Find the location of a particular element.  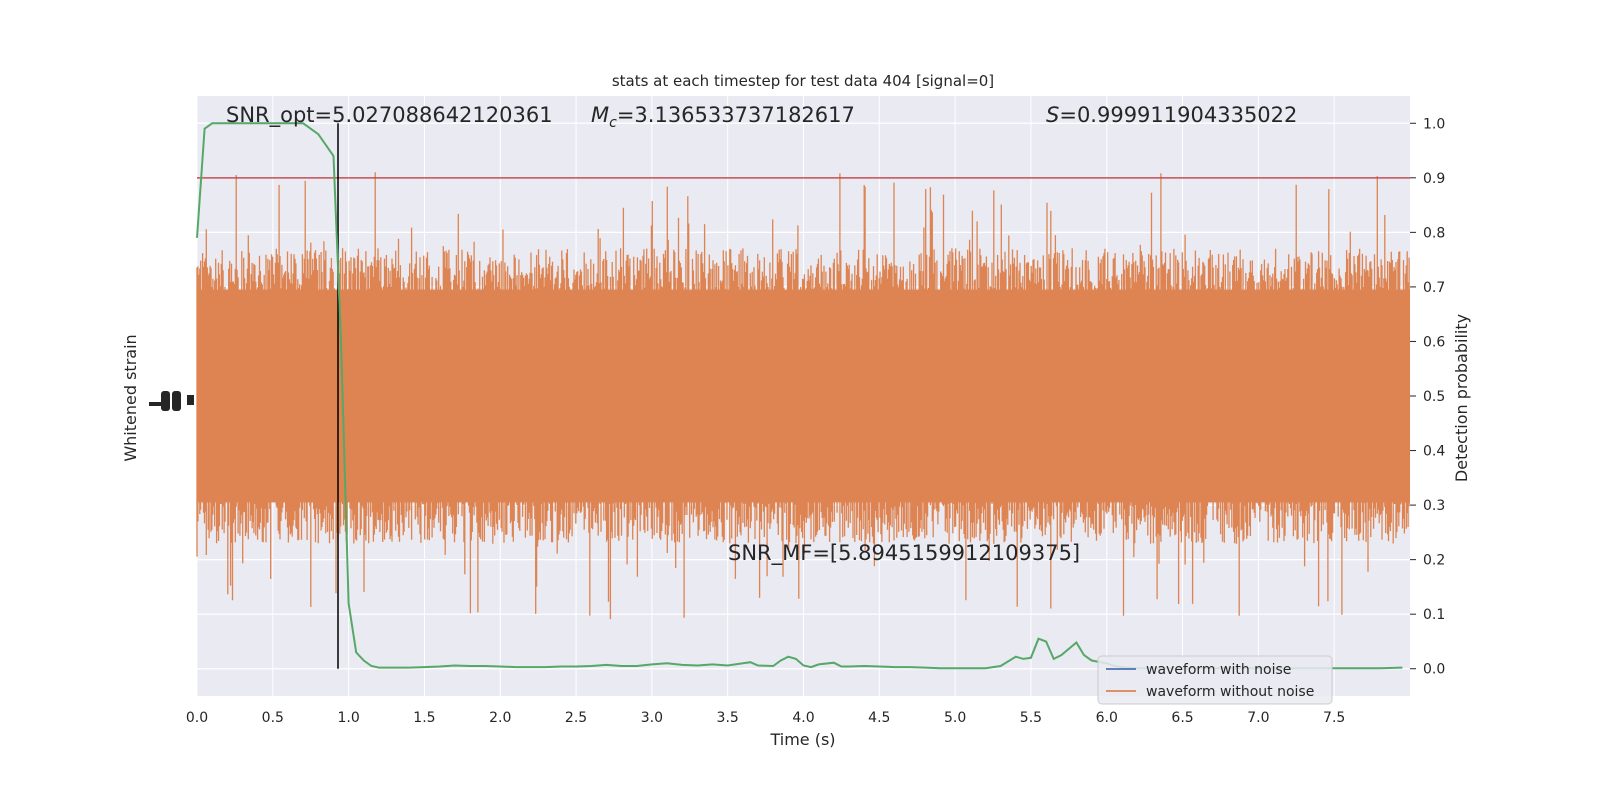

y-tick-label: 0.4 is located at coordinates (1434, 452).